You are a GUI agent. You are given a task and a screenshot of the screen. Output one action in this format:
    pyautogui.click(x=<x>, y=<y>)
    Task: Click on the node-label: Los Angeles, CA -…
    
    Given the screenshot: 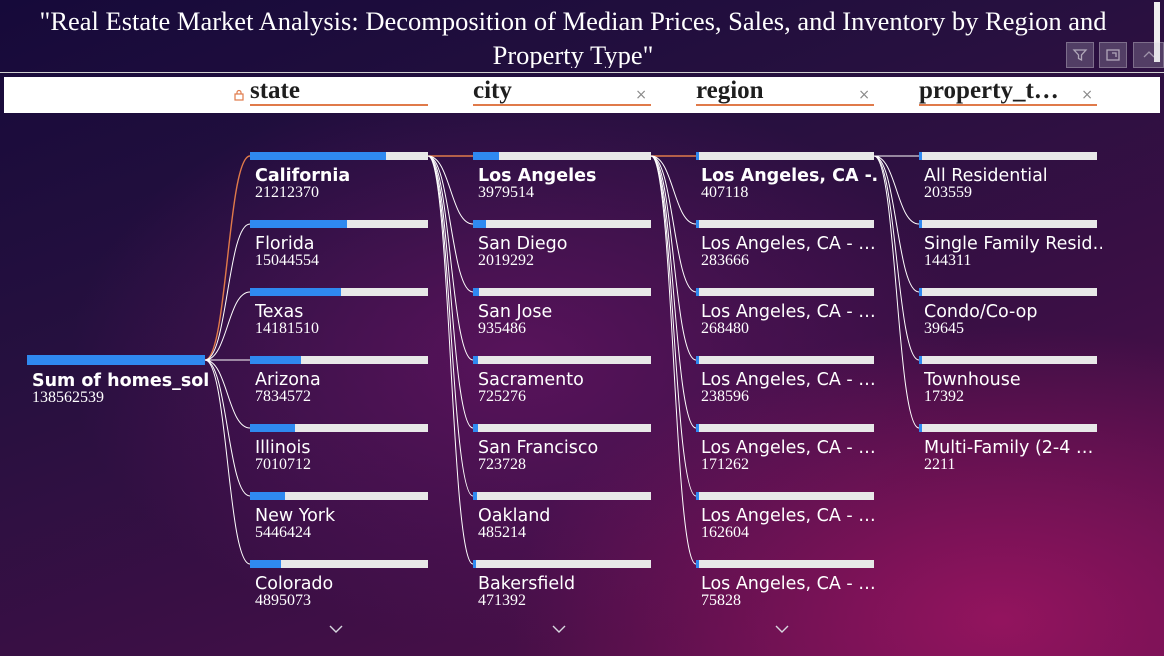 What is the action you would take?
    pyautogui.click(x=790, y=176)
    